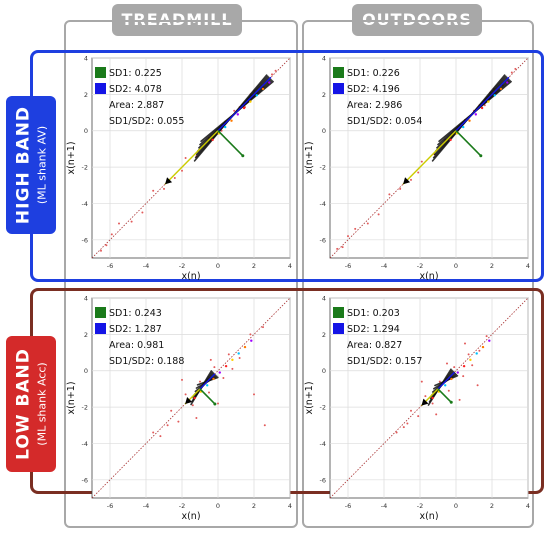 This screenshot has height=534, width=550. Describe the element at coordinates (23, 404) in the screenshot. I see `row-label-low-band-title: LOW BAND` at that location.